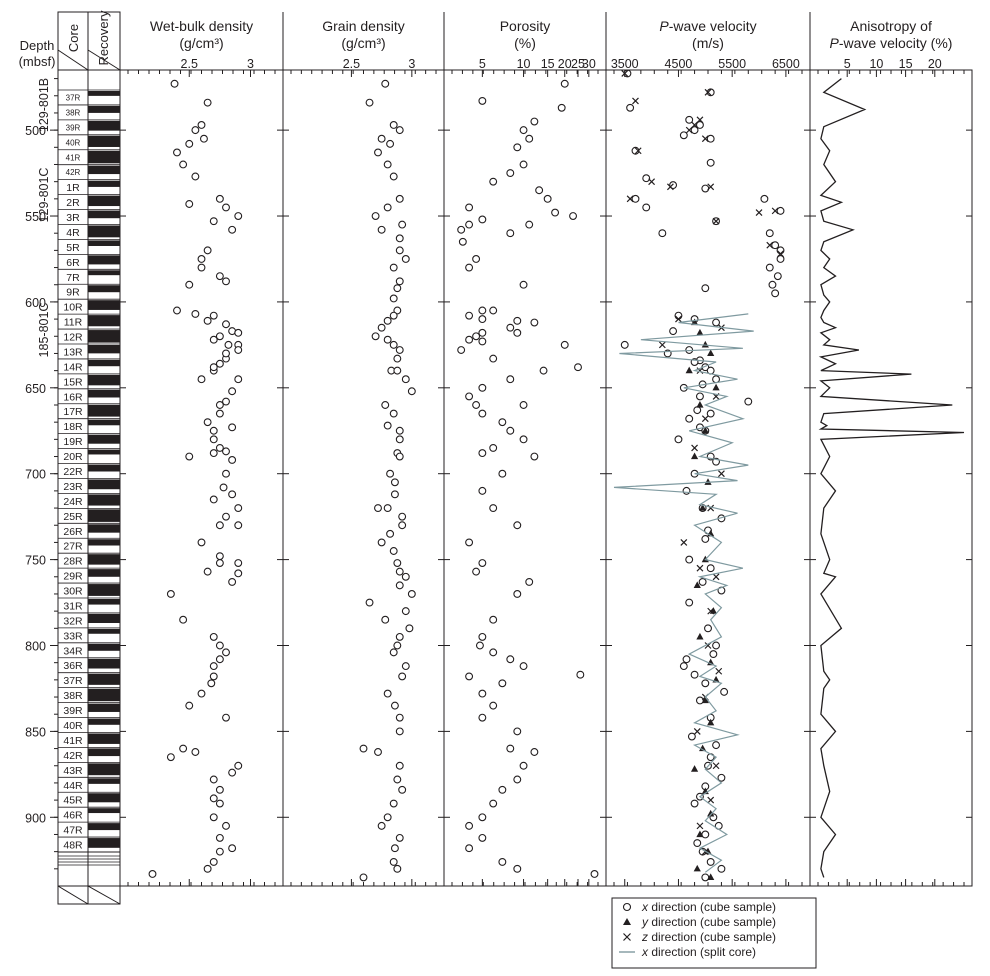  Describe the element at coordinates (250, 64) in the screenshot. I see `wet-bulk-density-xtick-label: 3` at that location.